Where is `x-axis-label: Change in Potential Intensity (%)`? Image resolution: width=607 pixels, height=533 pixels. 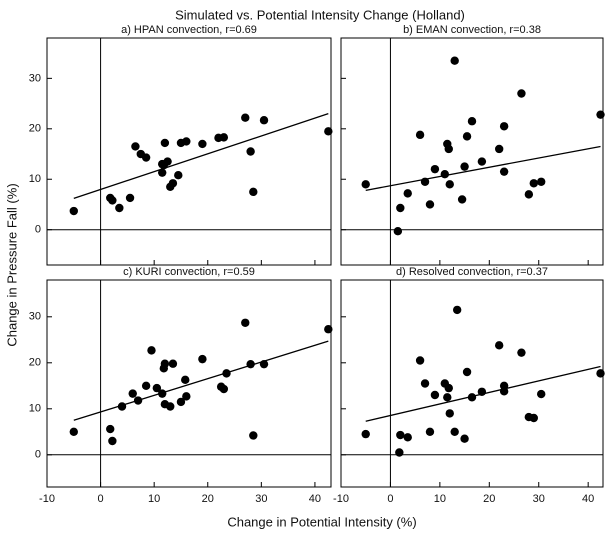
x-axis-label: Change in Potential Intensity (%) is located at coordinates (321, 521).